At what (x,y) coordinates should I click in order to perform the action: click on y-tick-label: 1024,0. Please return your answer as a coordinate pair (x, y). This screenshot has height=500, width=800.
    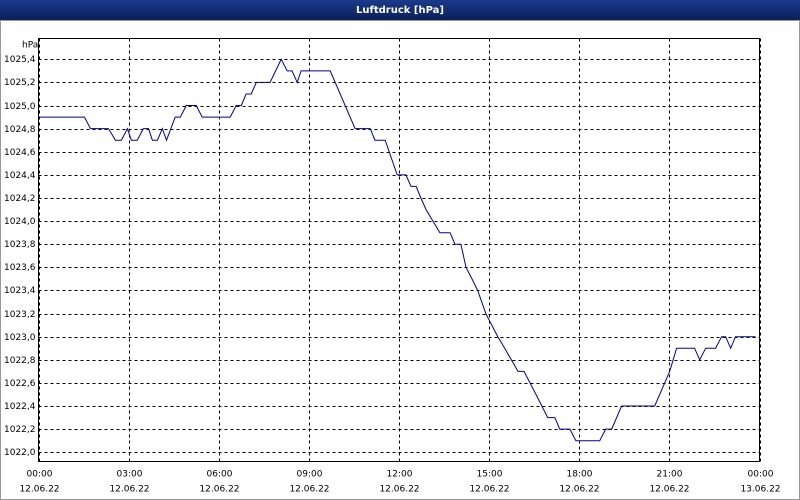
    Looking at the image, I should click on (20, 222).